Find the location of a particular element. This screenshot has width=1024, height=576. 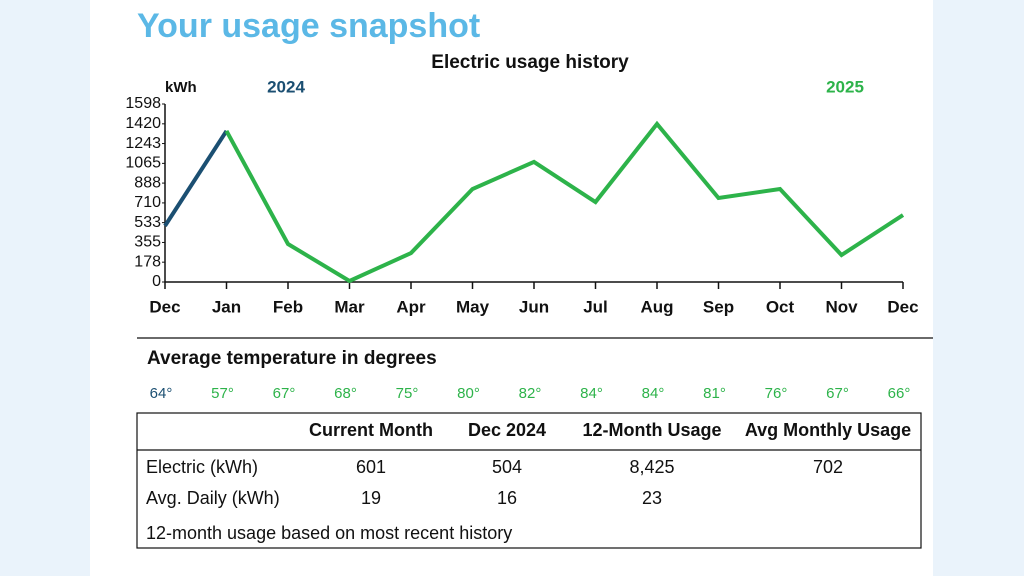

y-tick-label: 1243 is located at coordinates (143, 143).